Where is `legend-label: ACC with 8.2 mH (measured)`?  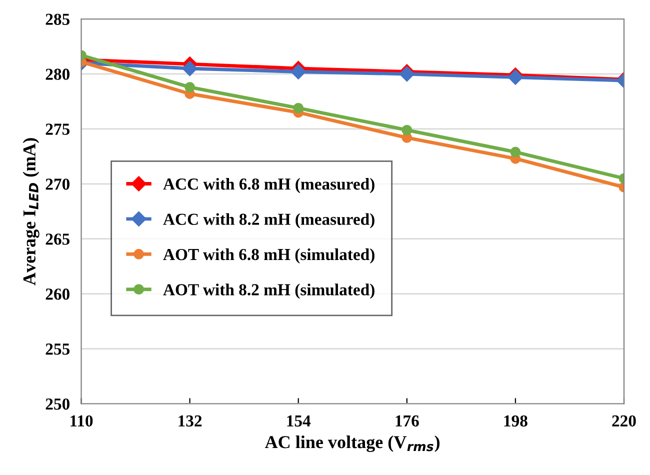 legend-label: ACC with 8.2 mH (measured) is located at coordinates (268, 220).